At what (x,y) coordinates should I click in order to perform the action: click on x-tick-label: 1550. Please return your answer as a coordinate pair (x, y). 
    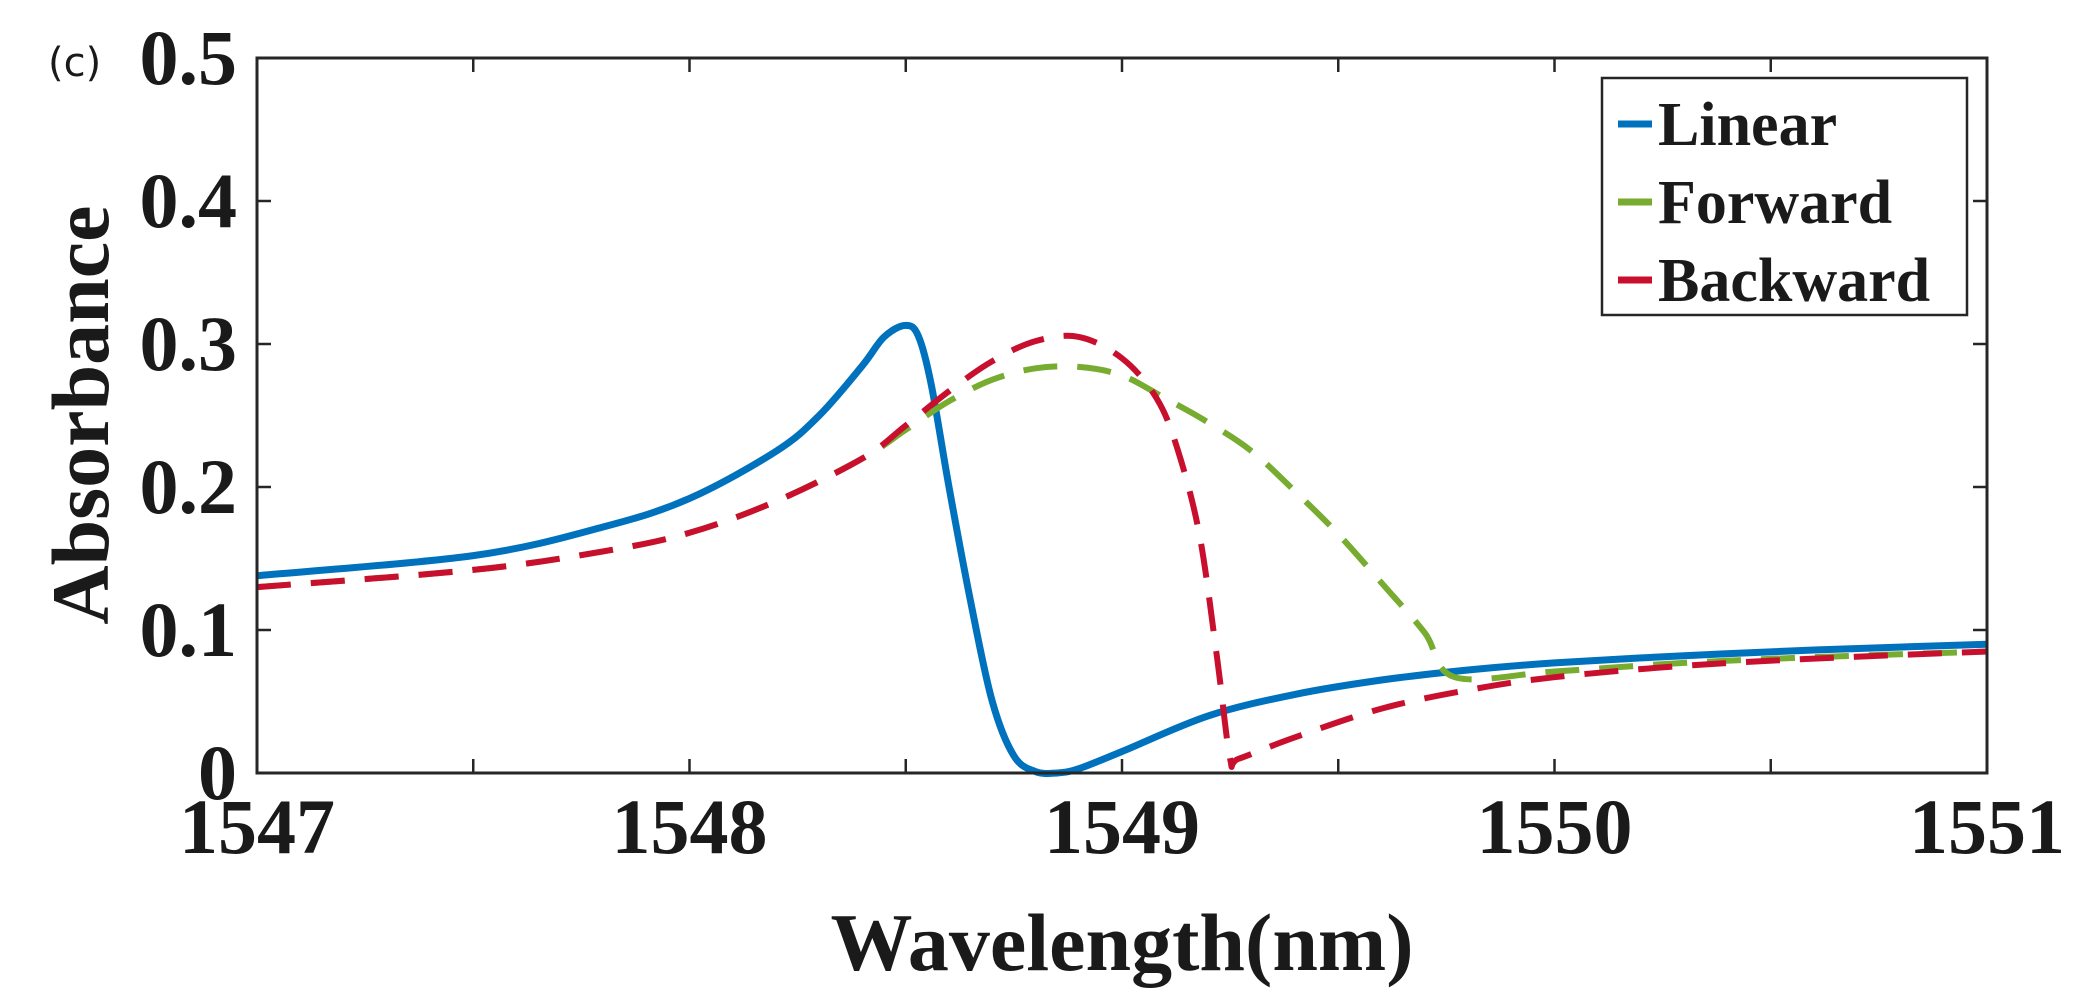
    Looking at the image, I should click on (1555, 826).